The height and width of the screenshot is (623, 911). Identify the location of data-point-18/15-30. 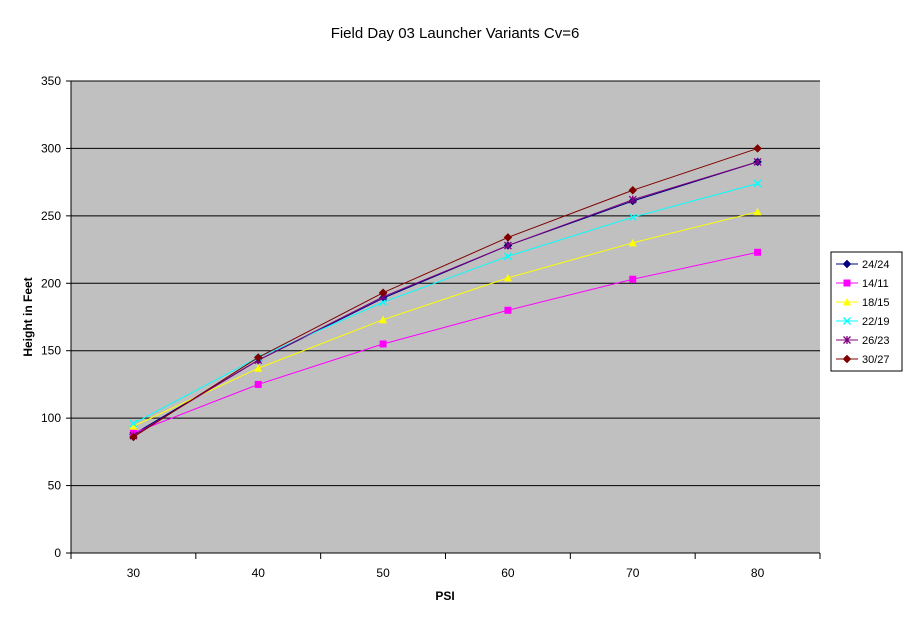
(133, 426).